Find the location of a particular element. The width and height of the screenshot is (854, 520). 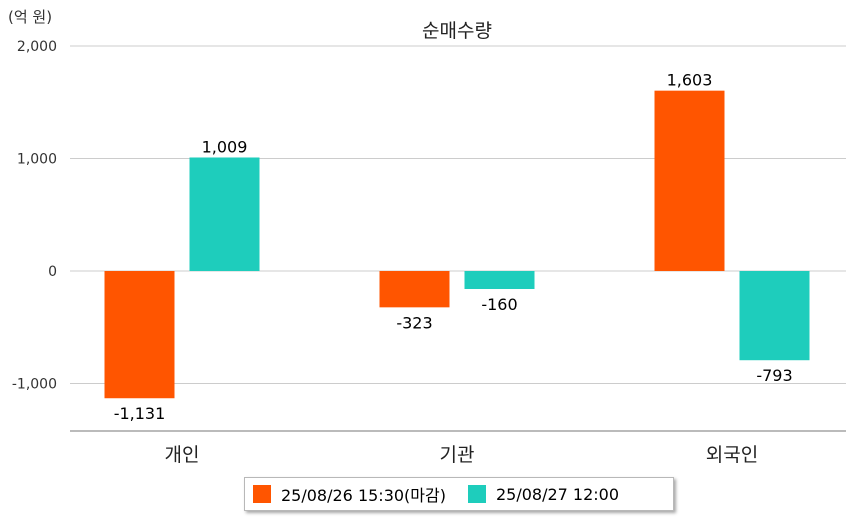

legend: 25/08/26 15:30(마감) 25/08/27 12:00 is located at coordinates (459, 494).